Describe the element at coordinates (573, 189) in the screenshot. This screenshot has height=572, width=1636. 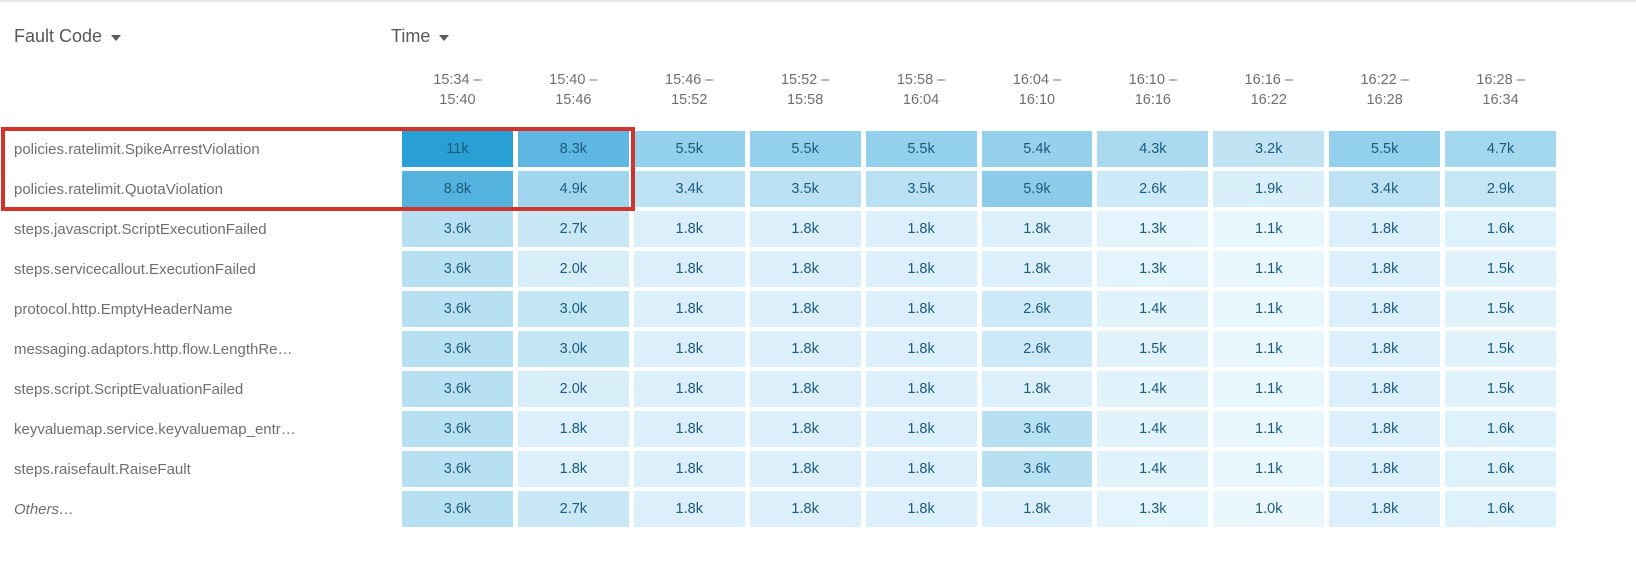
I see `heatmap-cell: 4.9k` at that location.